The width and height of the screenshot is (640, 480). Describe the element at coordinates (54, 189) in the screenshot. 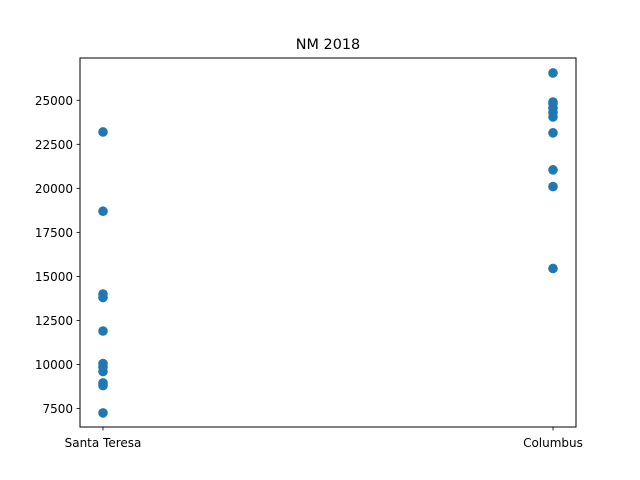

I see `y-tick-label: 20000` at that location.